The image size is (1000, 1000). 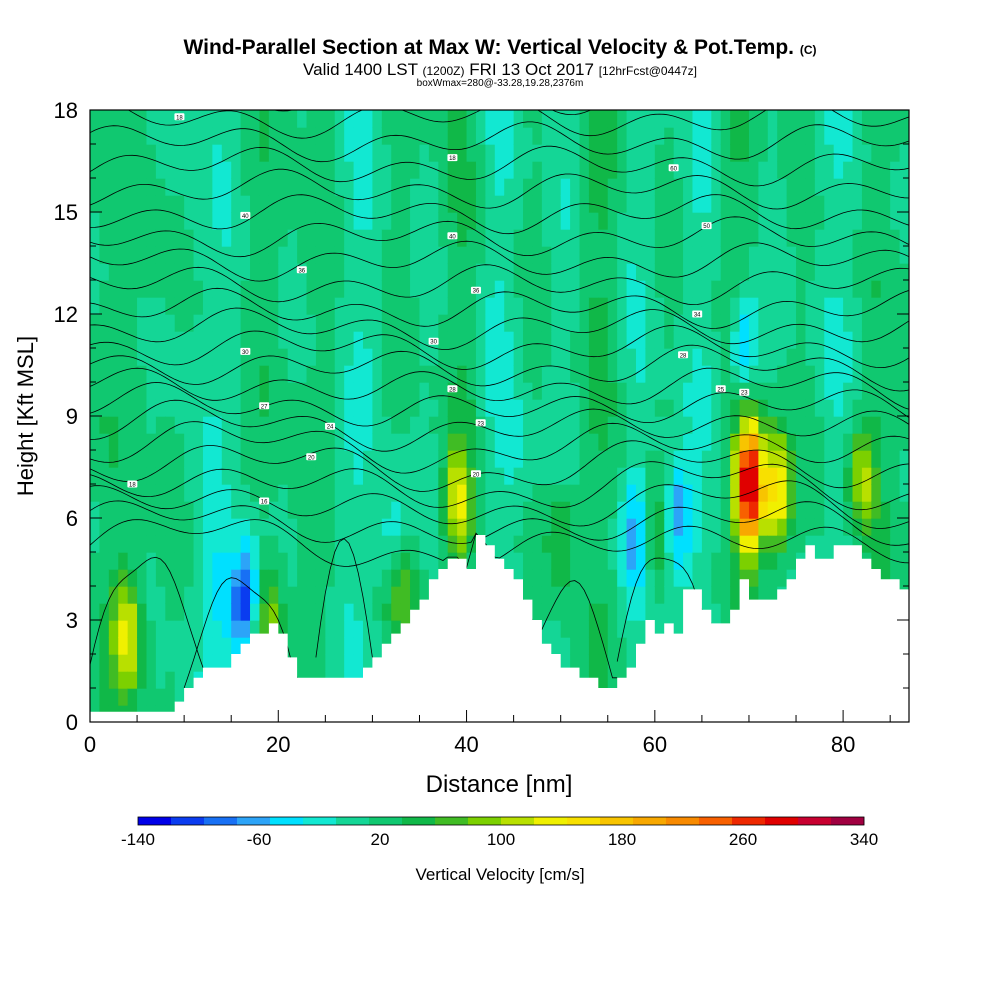 What do you see at coordinates (433, 341) in the screenshot?
I see `contour-label: 30` at bounding box center [433, 341].